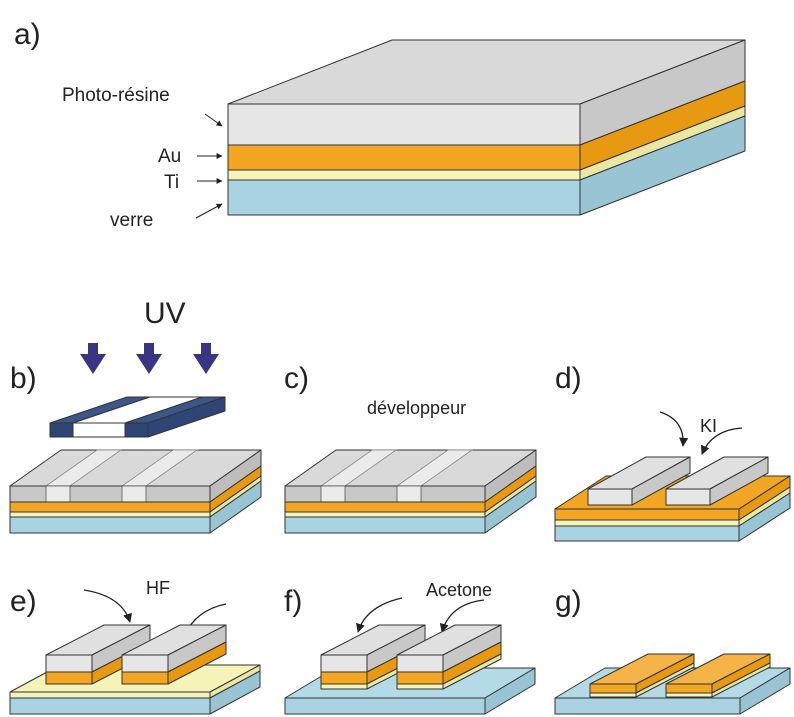  Describe the element at coordinates (149, 335) in the screenshot. I see `uv-source: UV` at that location.